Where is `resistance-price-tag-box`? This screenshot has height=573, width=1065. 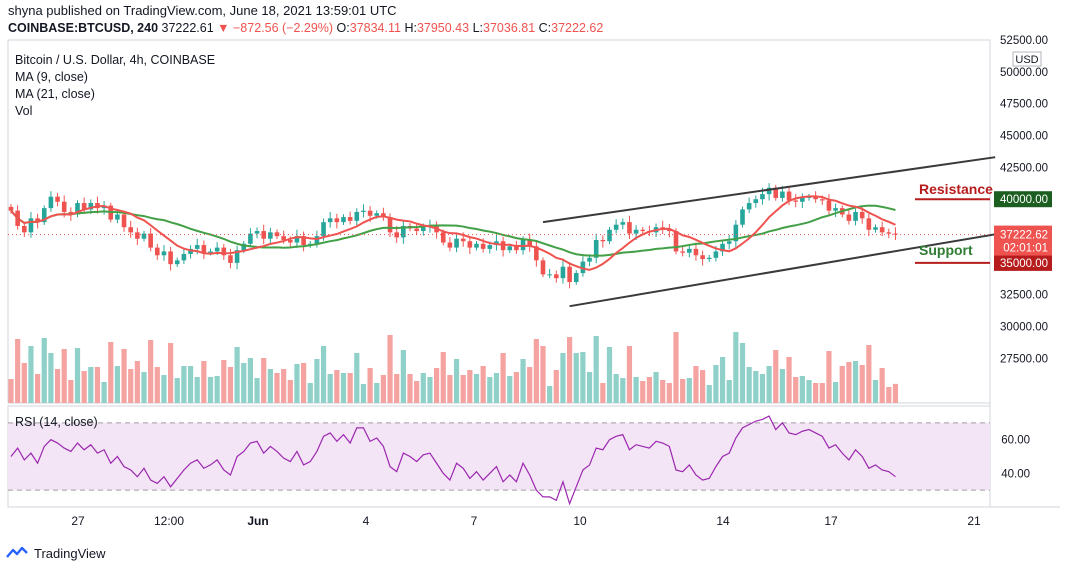
resistance-price-tag-box is located at coordinates (1023, 199).